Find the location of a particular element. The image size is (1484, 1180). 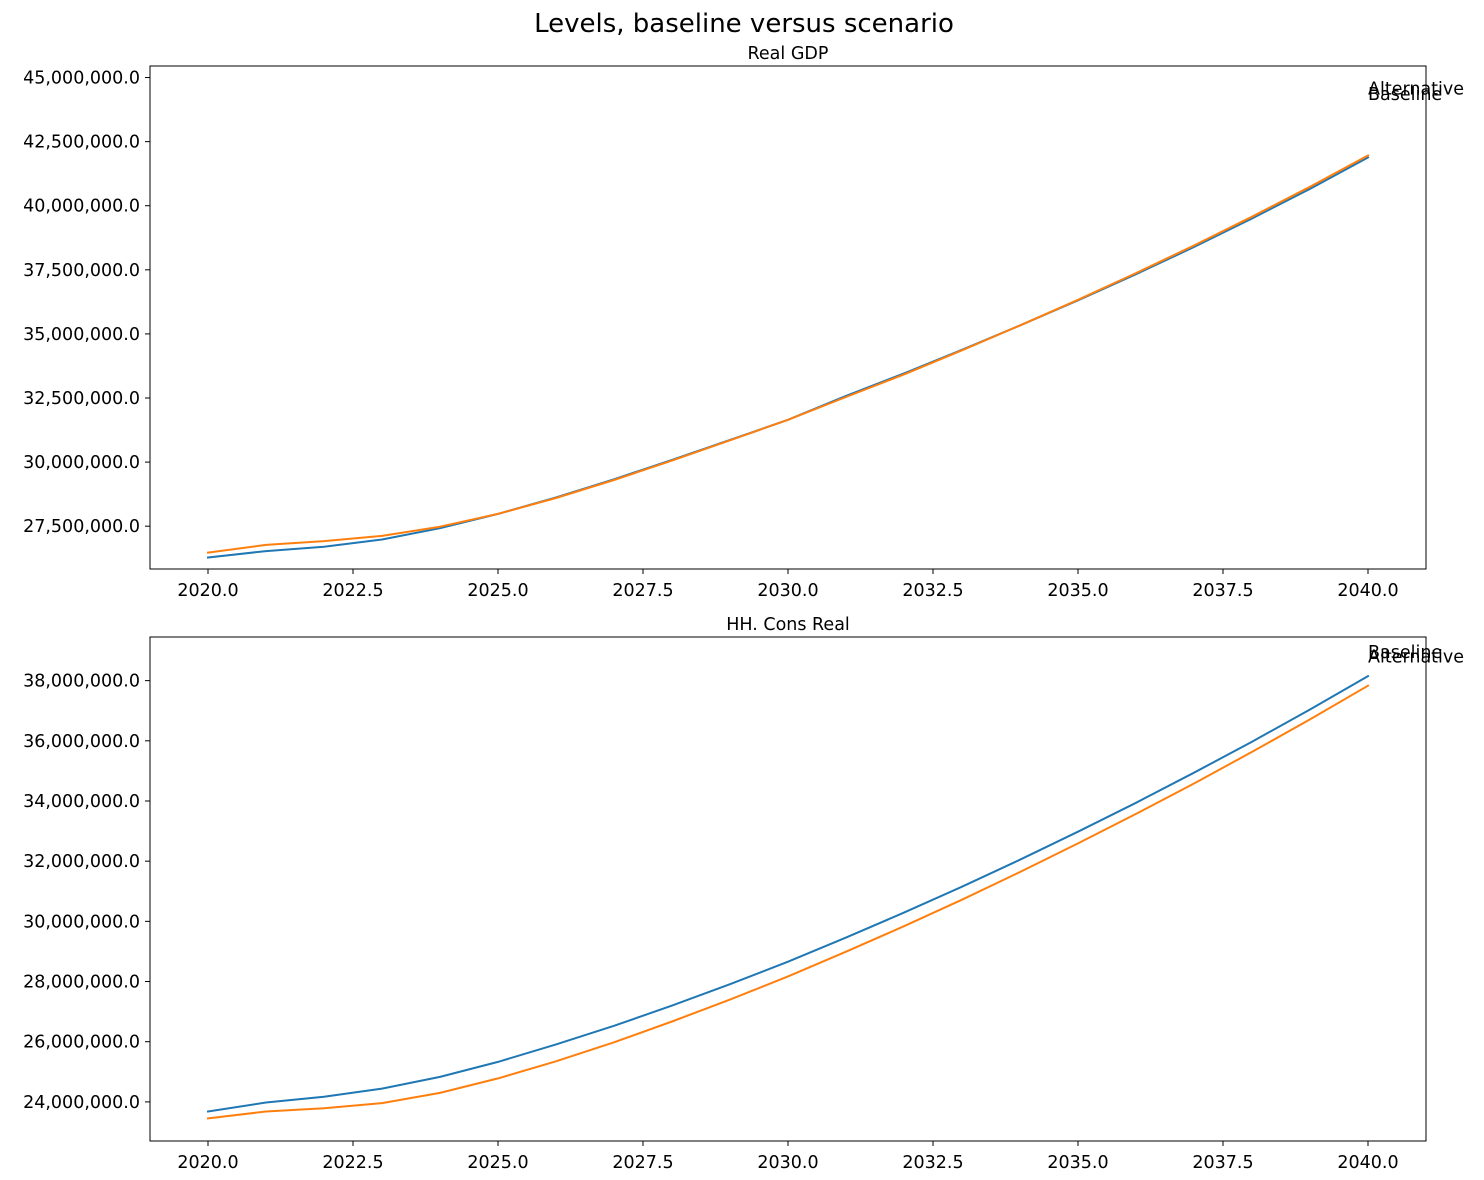

real-gdp-x-tick-label: 2022.5 is located at coordinates (352, 591).